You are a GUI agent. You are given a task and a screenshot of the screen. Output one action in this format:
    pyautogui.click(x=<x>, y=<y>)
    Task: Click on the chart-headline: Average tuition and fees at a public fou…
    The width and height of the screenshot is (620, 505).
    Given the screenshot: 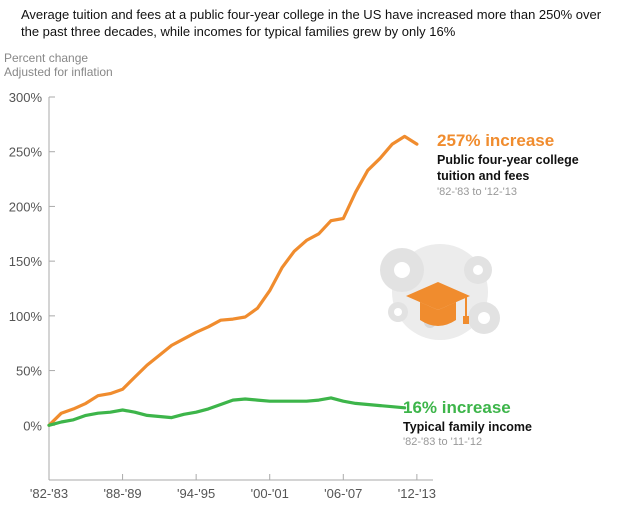 What is the action you would take?
    pyautogui.click(x=311, y=23)
    